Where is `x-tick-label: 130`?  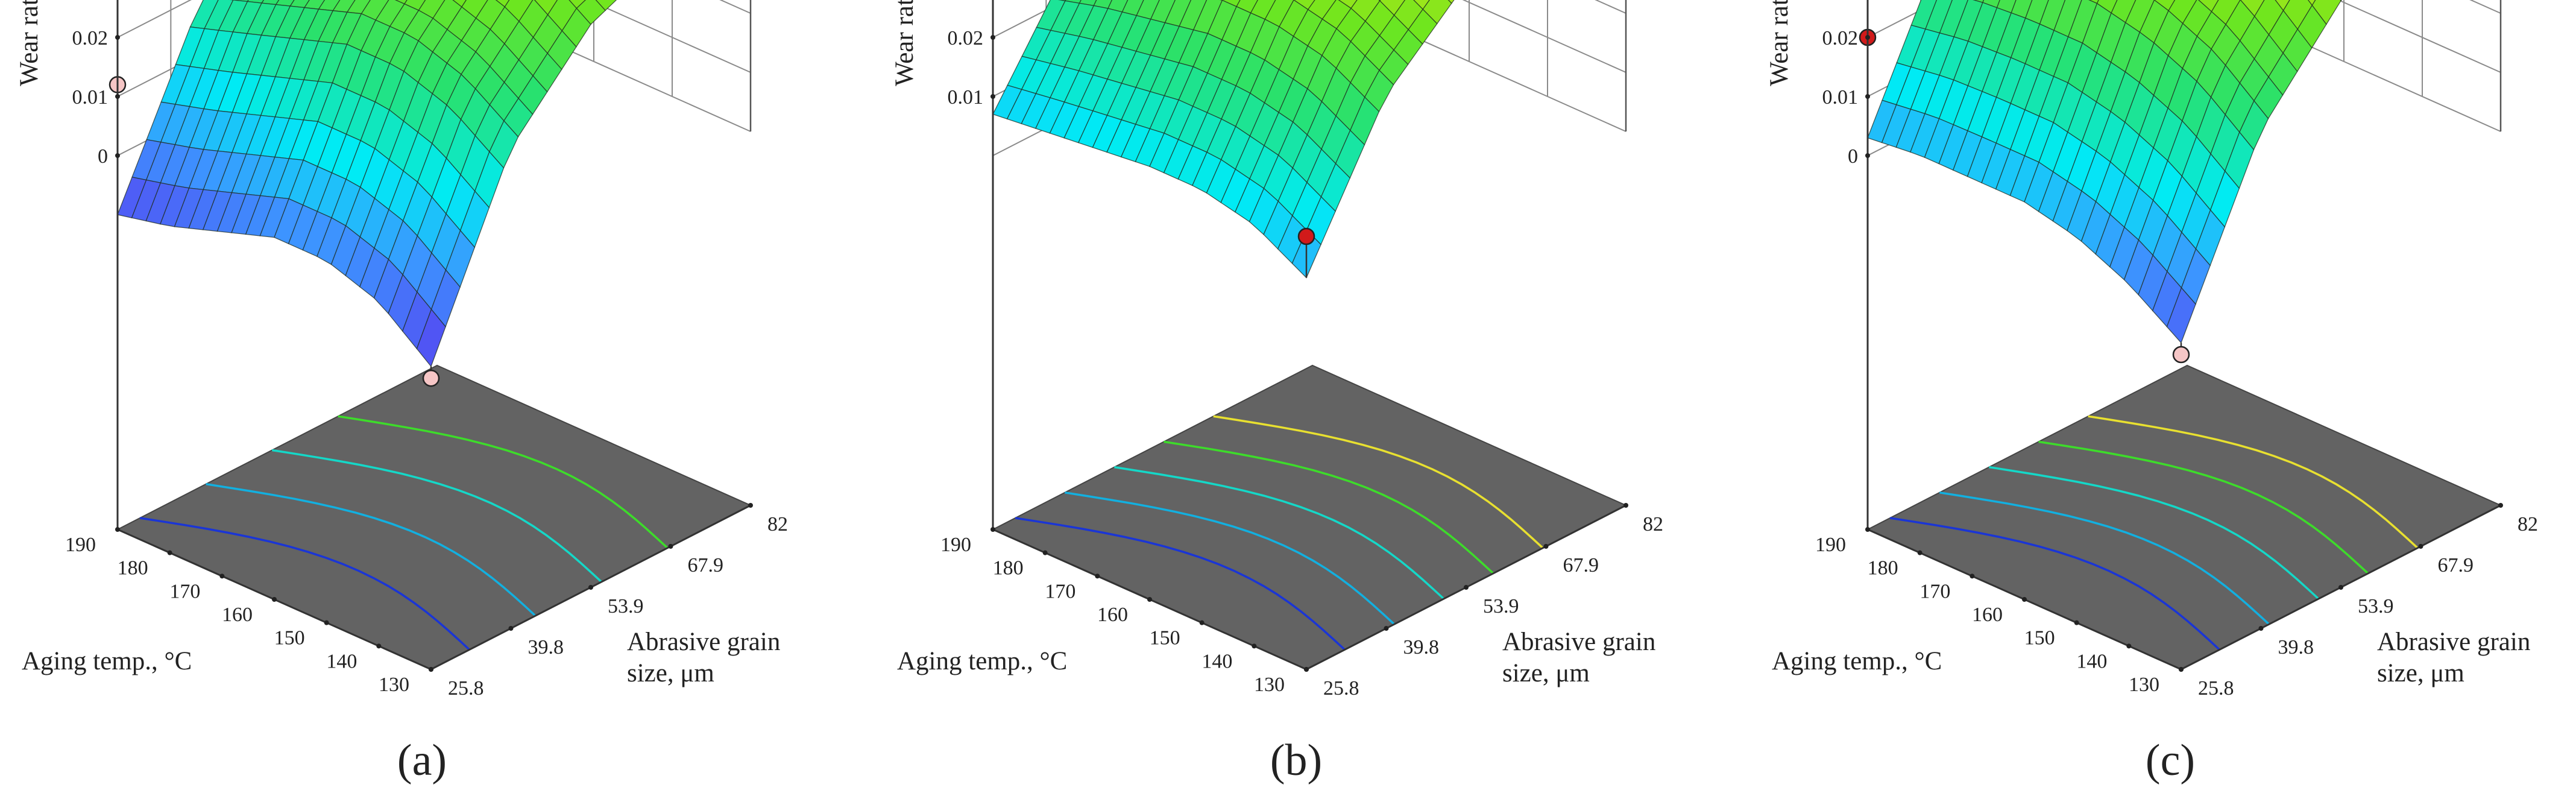 x-tick-label: 130 is located at coordinates (2144, 685).